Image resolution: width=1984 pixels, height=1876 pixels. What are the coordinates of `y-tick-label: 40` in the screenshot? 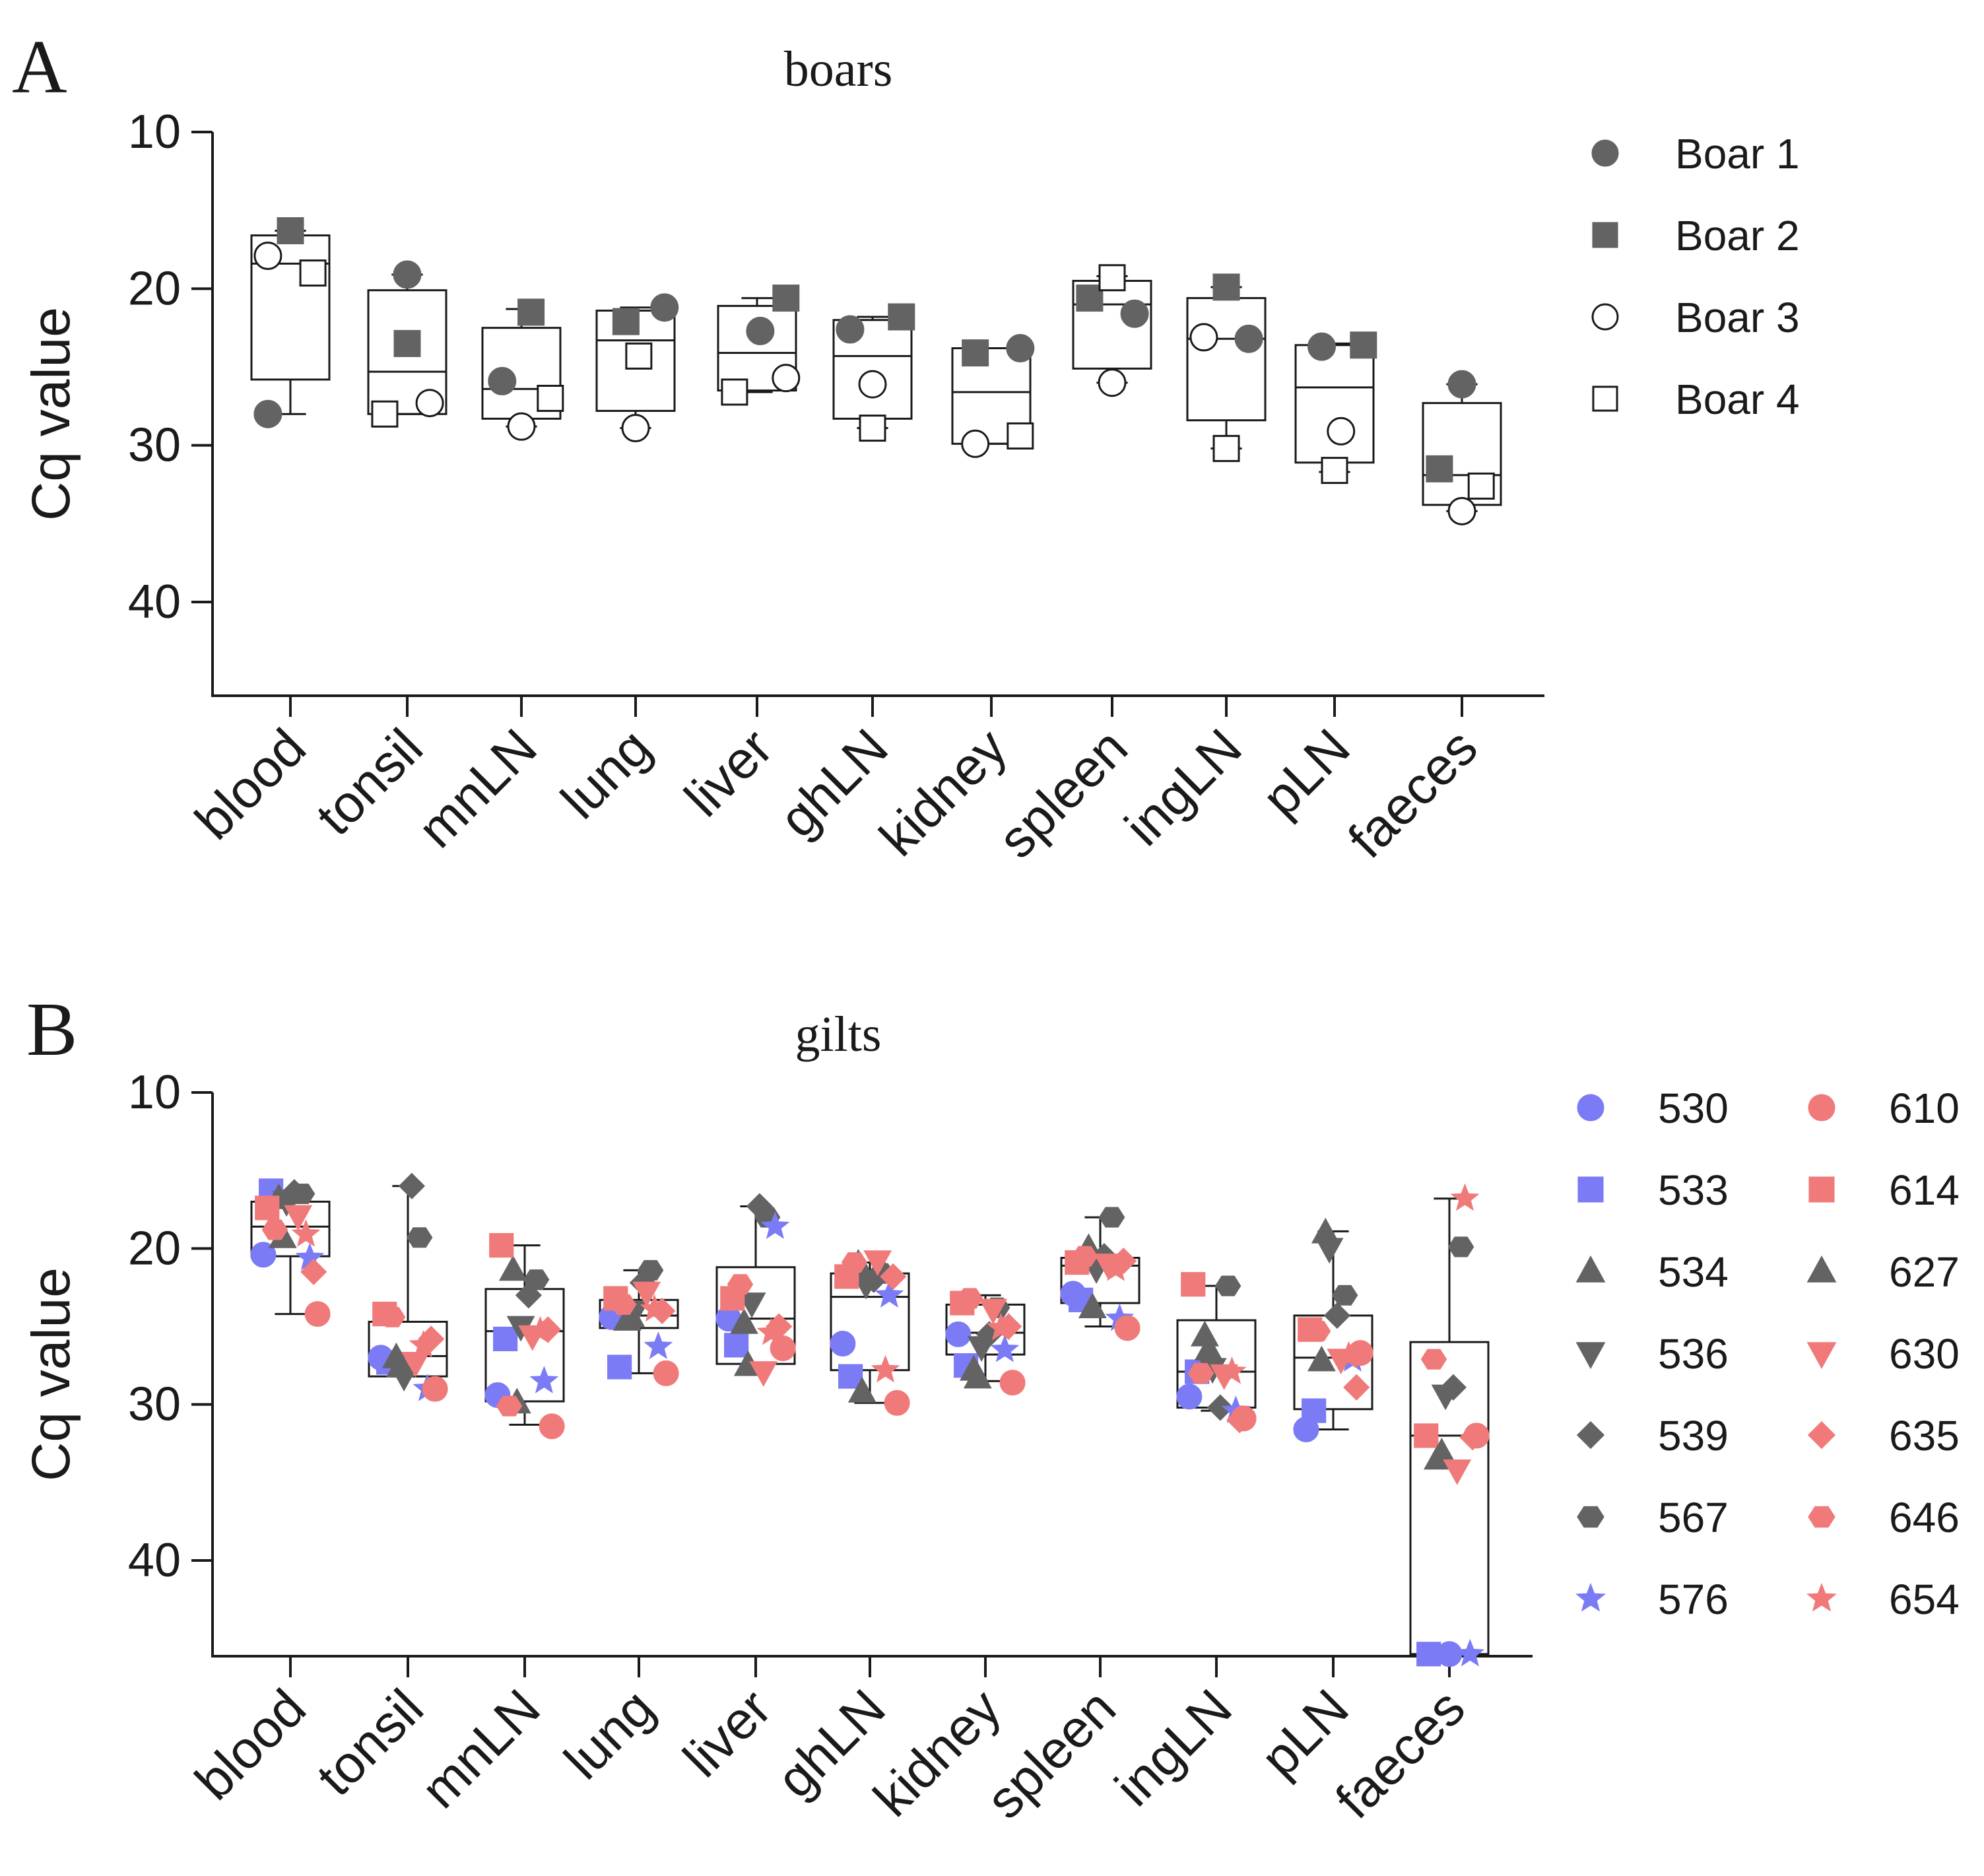 It's located at (154, 602).